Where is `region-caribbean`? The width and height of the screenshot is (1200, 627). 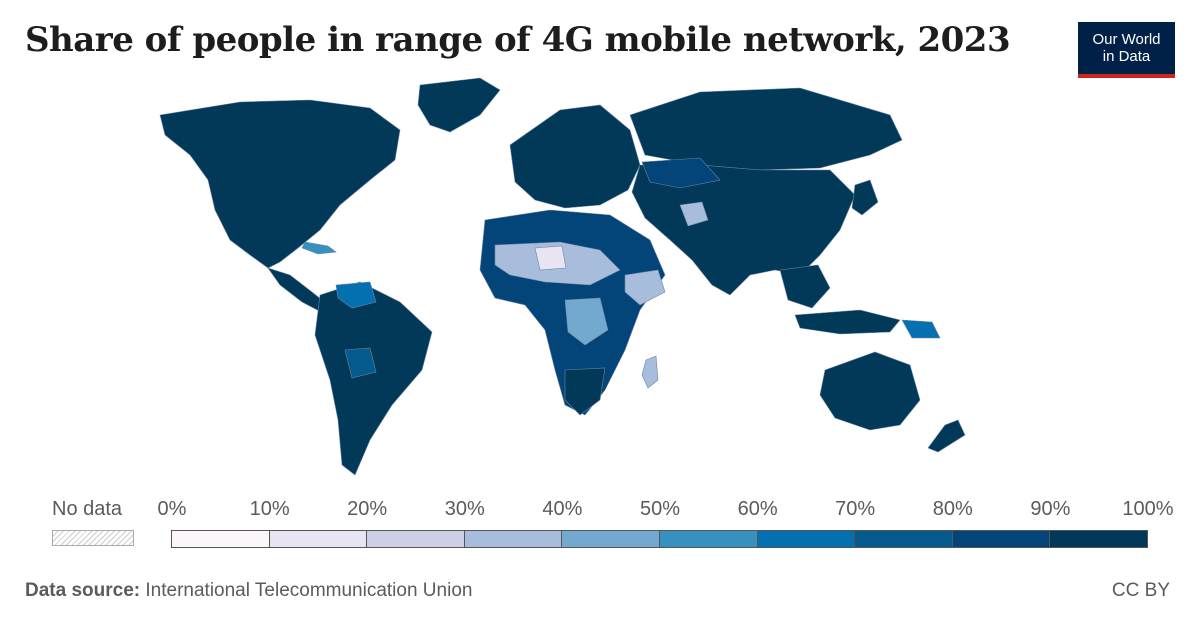
region-caribbean is located at coordinates (319, 248).